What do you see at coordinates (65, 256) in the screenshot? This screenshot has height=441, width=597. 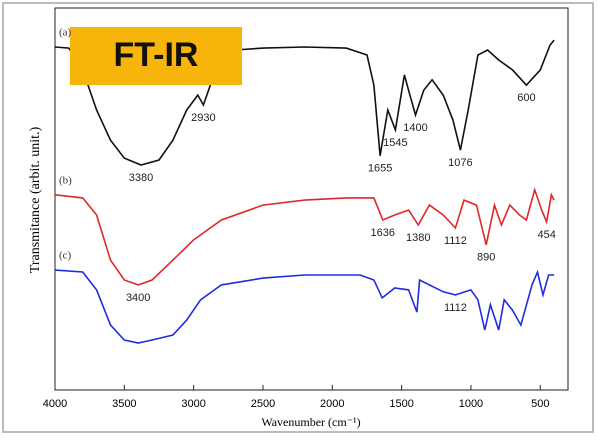 I see `series-label: (c)` at bounding box center [65, 256].